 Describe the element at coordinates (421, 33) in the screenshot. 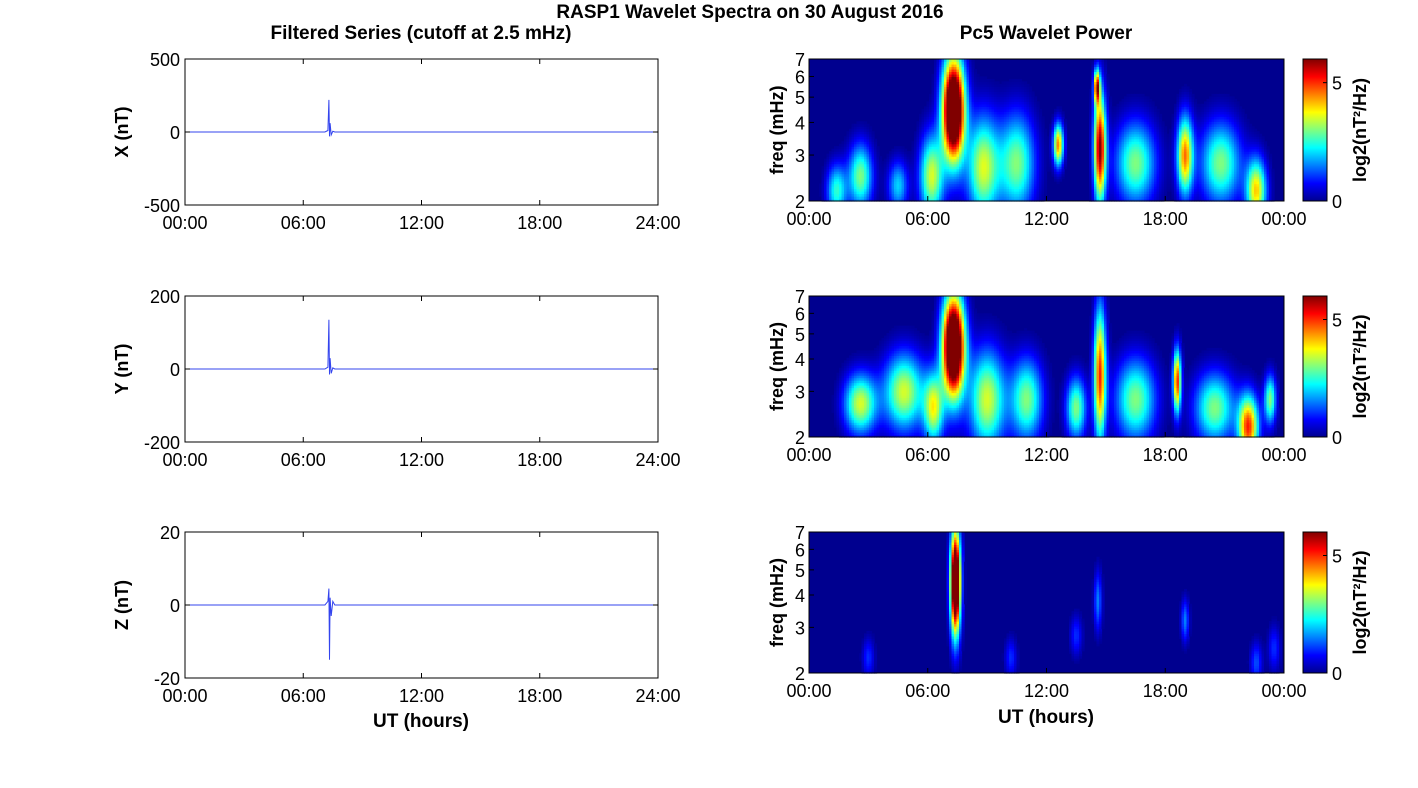

I see `left-column-title: Filtered Series (cutoff at 2.5 mHz)` at that location.